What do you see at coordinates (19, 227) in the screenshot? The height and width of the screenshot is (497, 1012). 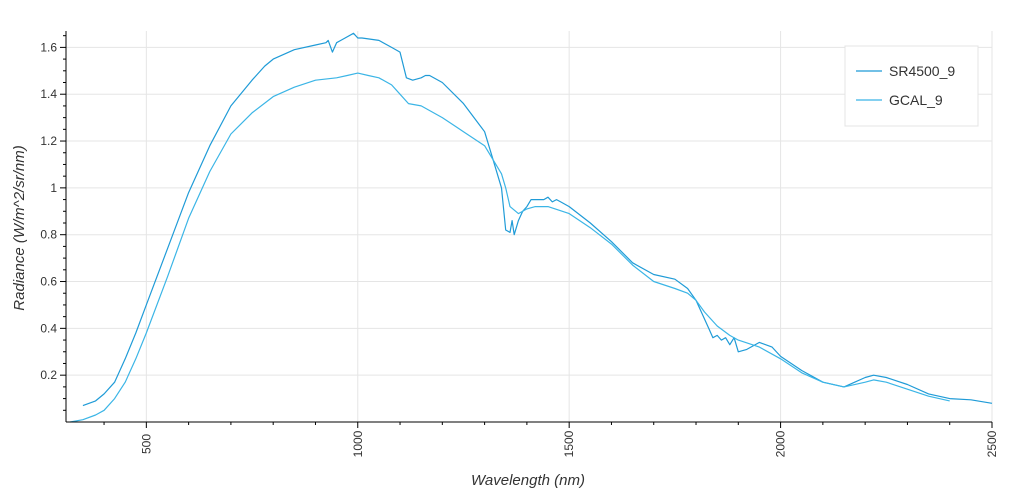 I see `y-axis-title: Radiance (W/m^2/sr/nm)` at bounding box center [19, 227].